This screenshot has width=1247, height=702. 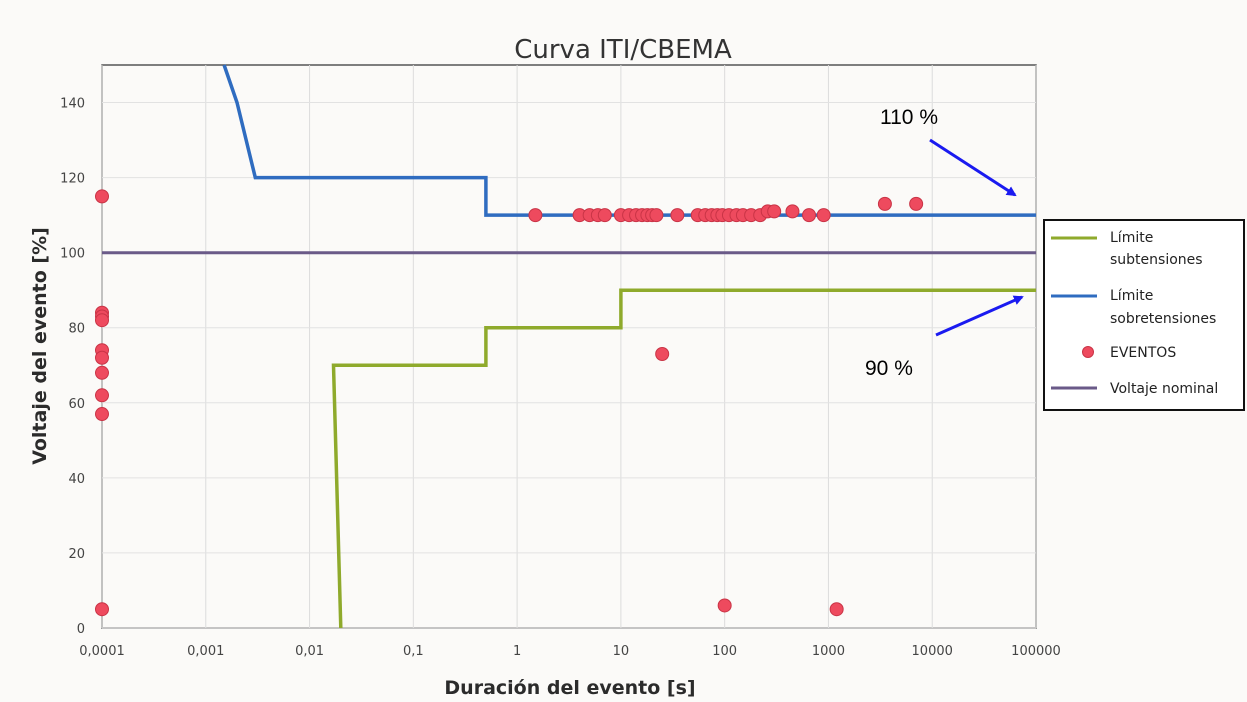 What do you see at coordinates (932, 651) in the screenshot?
I see `x-tick-label: 10000` at bounding box center [932, 651].